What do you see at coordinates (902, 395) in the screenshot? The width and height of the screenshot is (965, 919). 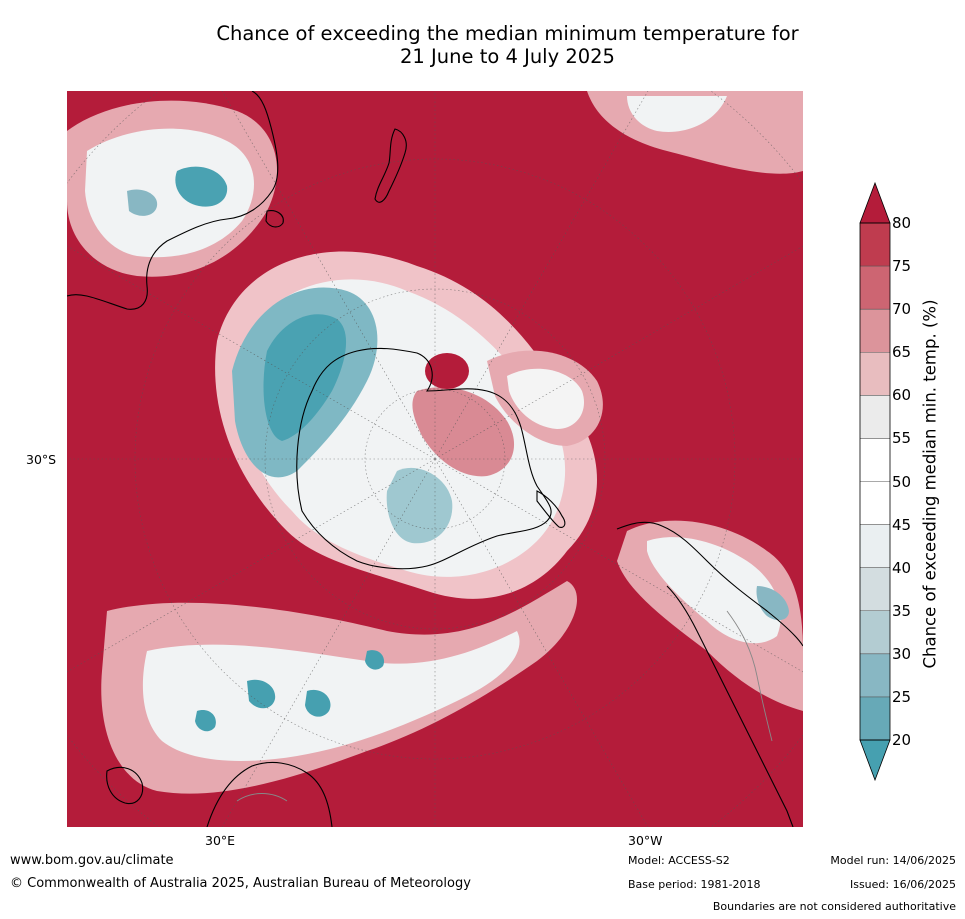 I see `colorbar-tick-label: 60` at bounding box center [902, 395].